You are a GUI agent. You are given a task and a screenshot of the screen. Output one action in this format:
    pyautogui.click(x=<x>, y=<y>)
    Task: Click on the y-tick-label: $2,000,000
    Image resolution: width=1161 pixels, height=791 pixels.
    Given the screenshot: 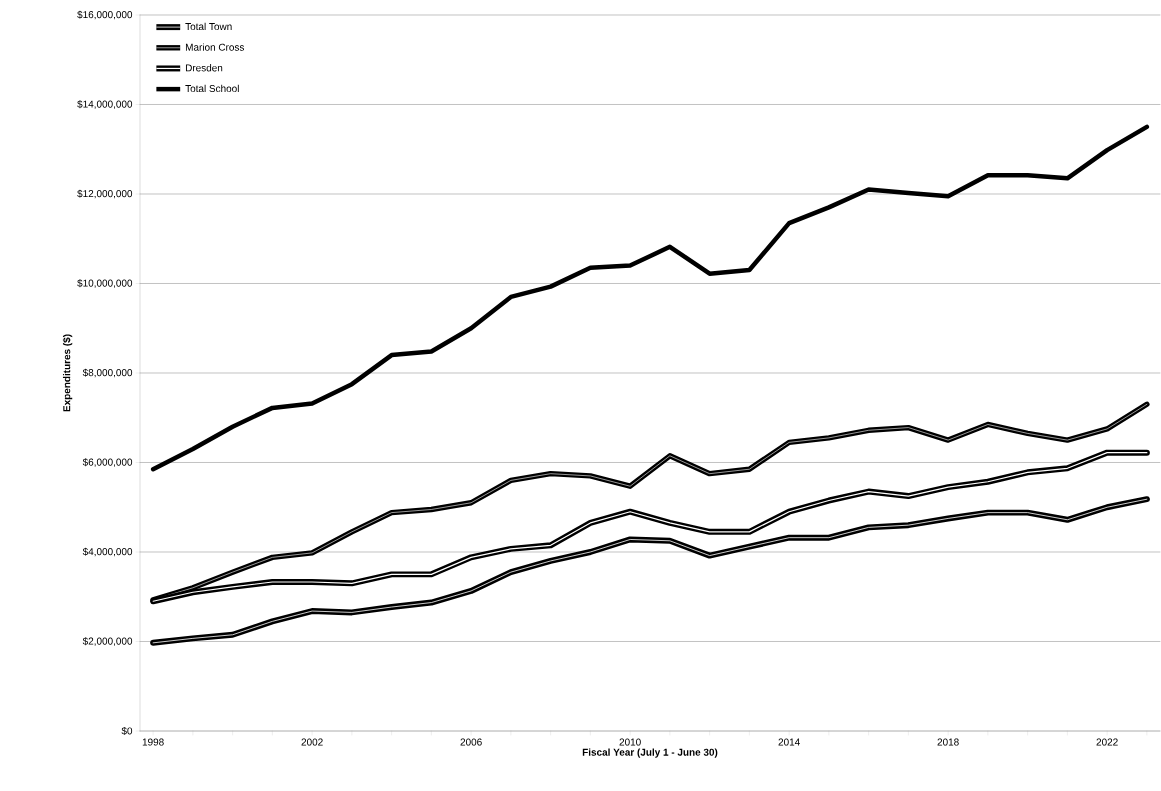 What is the action you would take?
    pyautogui.click(x=107, y=641)
    